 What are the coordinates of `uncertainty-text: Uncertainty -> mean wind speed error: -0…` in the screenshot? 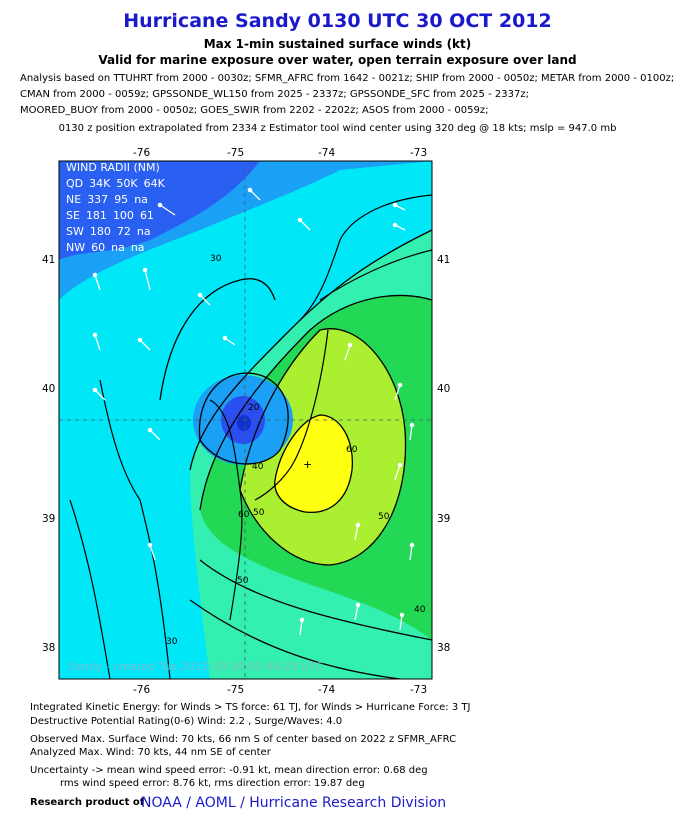 It's located at (229, 770).